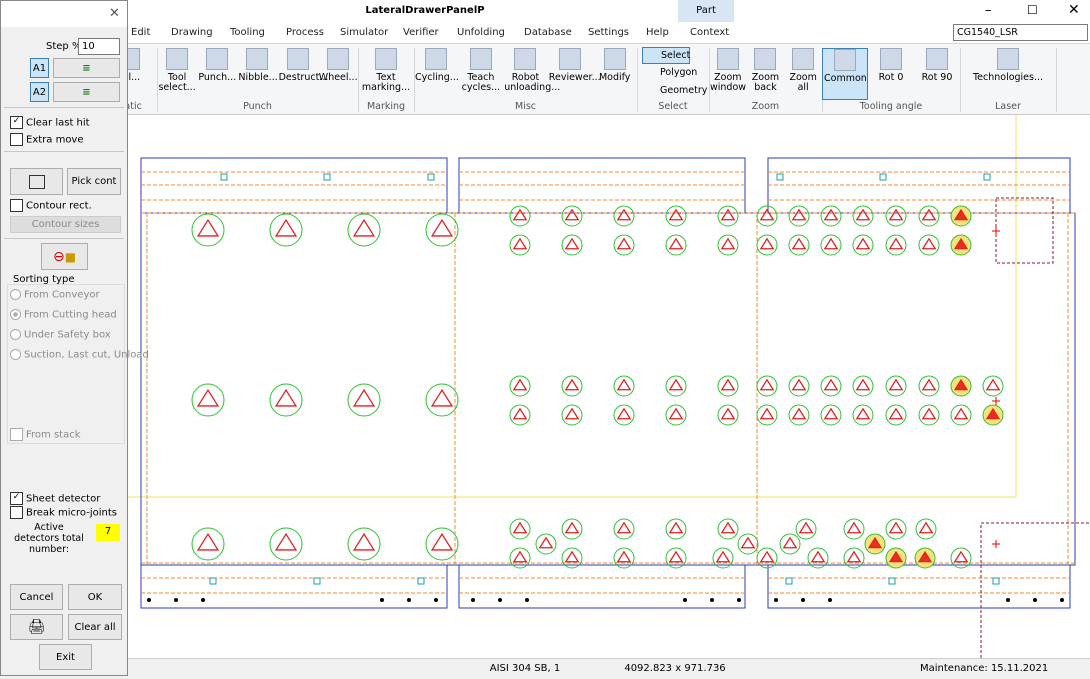 The image size is (1090, 679). I want to click on cancel-button: Cancel, so click(36, 597).